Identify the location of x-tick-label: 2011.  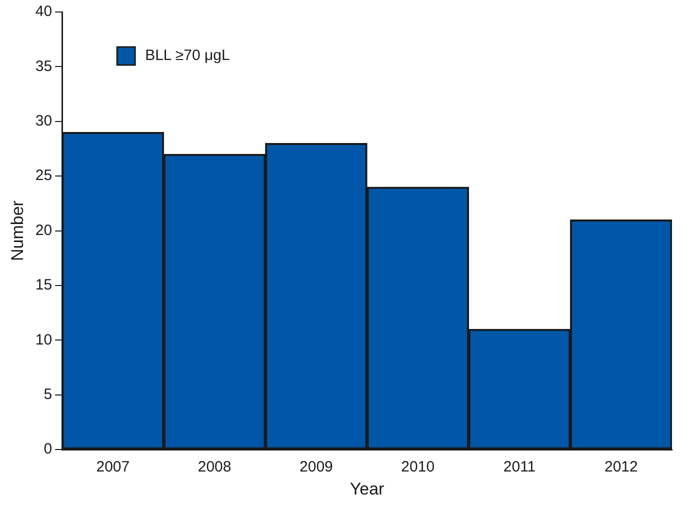
(519, 467).